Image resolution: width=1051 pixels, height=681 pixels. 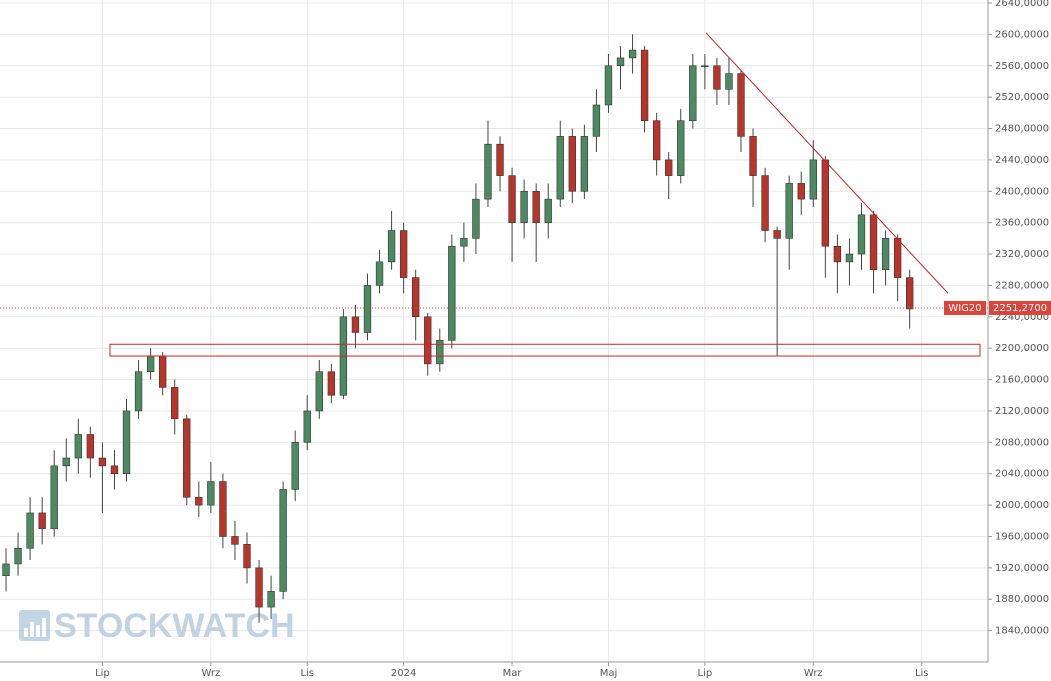 What do you see at coordinates (1022, 380) in the screenshot?
I see `y-tick-label: 2160,0000` at bounding box center [1022, 380].